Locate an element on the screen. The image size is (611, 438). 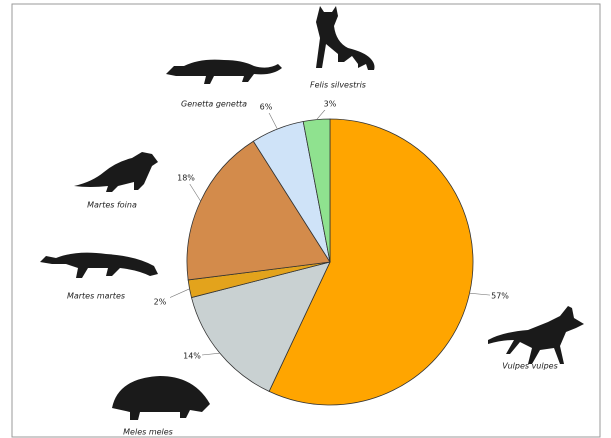
silhouette-felis is located at coordinates (345, 38).